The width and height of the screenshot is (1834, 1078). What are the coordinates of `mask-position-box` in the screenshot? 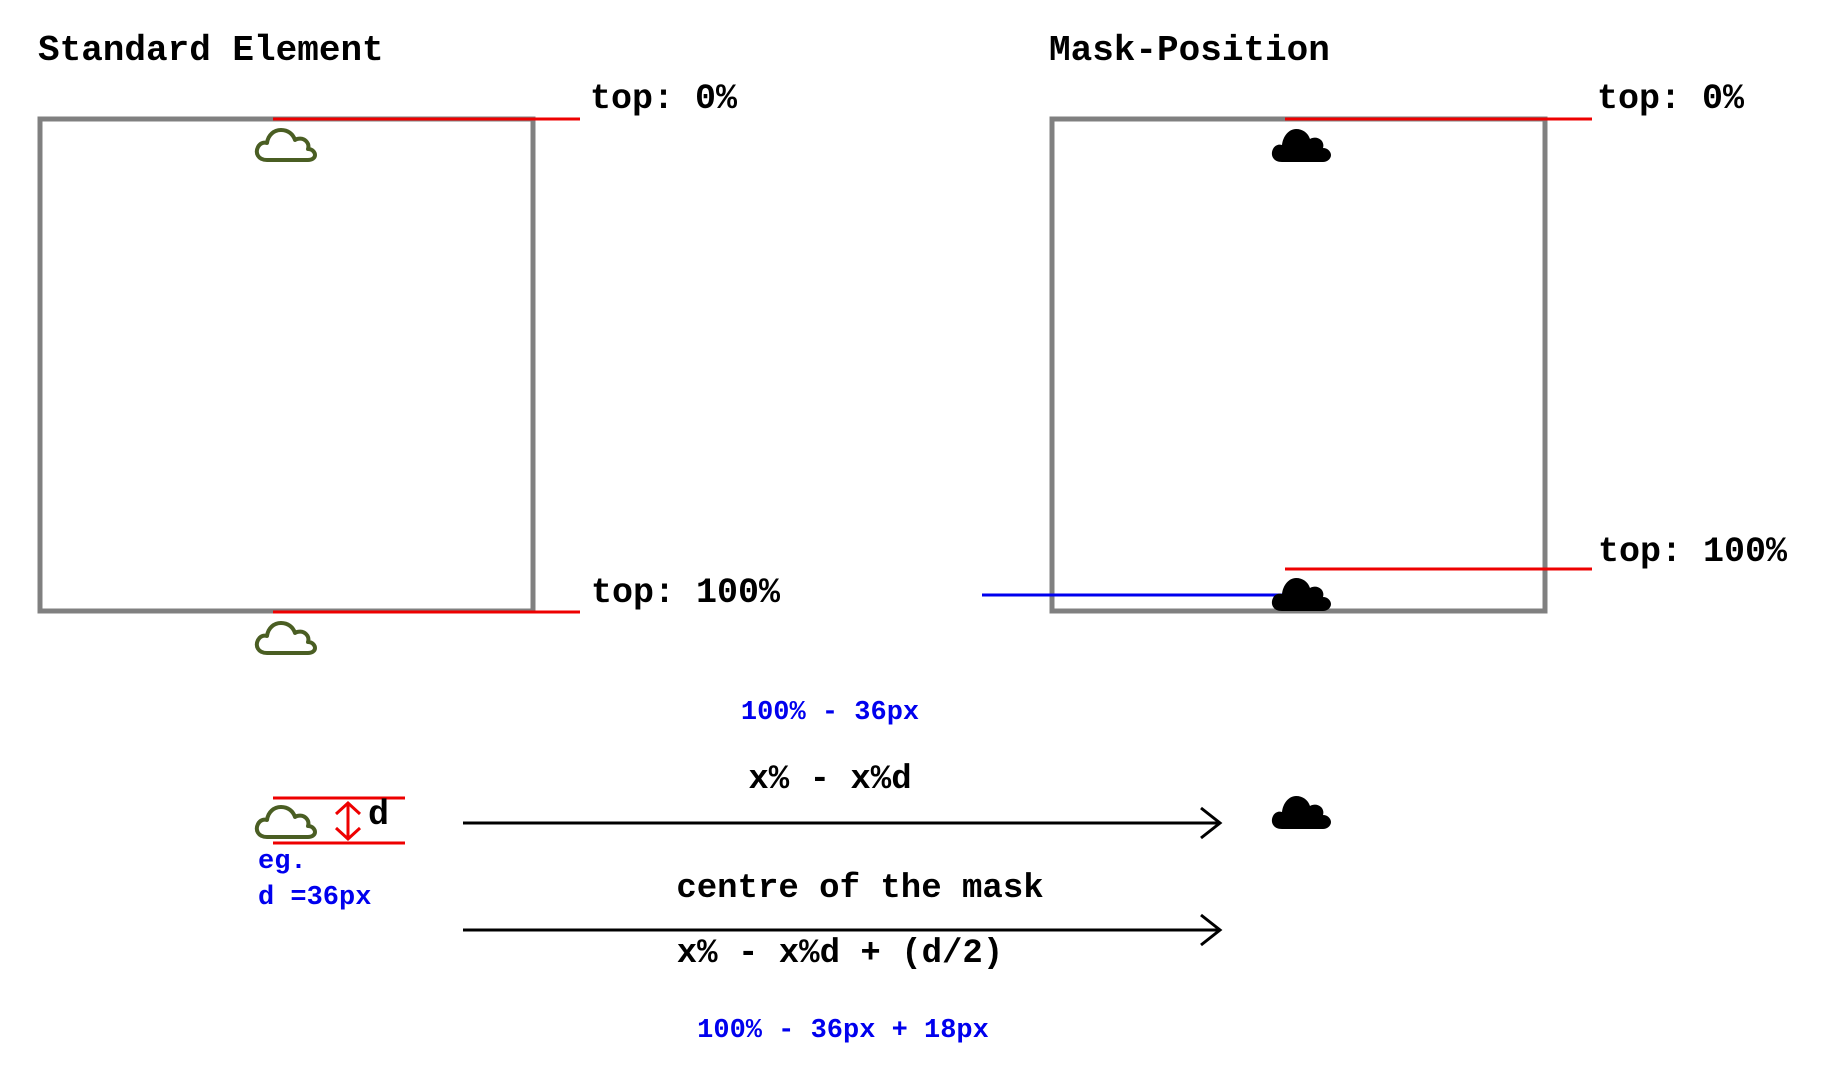 It's located at (1298, 365).